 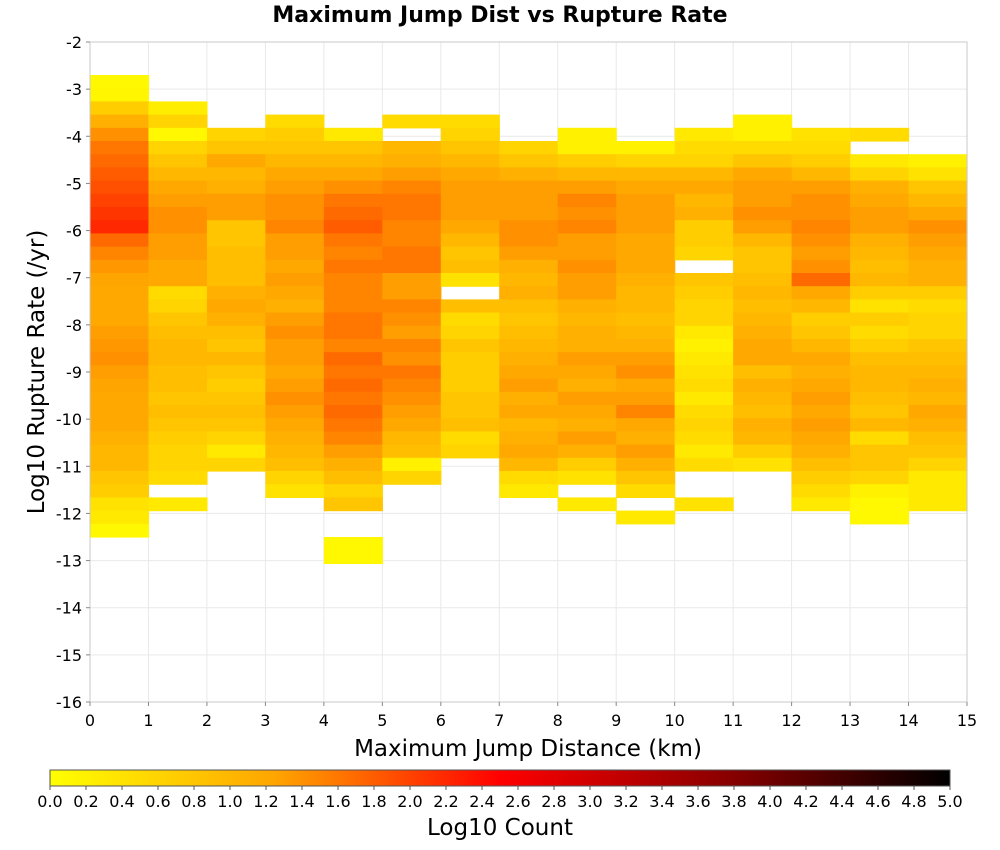 I want to click on x-axis-ticks: 0 1 2 3 4 5 6 7 8 9 10 11 12 13 14 15, so click(x=531, y=716).